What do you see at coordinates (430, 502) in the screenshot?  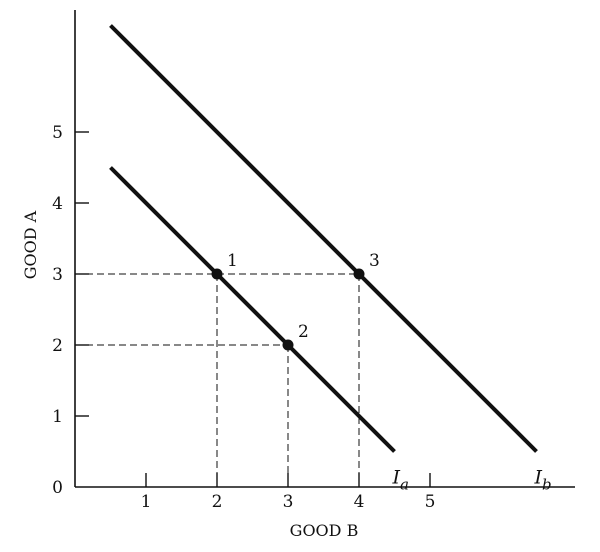 I see `x-tick-label-5: 5` at bounding box center [430, 502].